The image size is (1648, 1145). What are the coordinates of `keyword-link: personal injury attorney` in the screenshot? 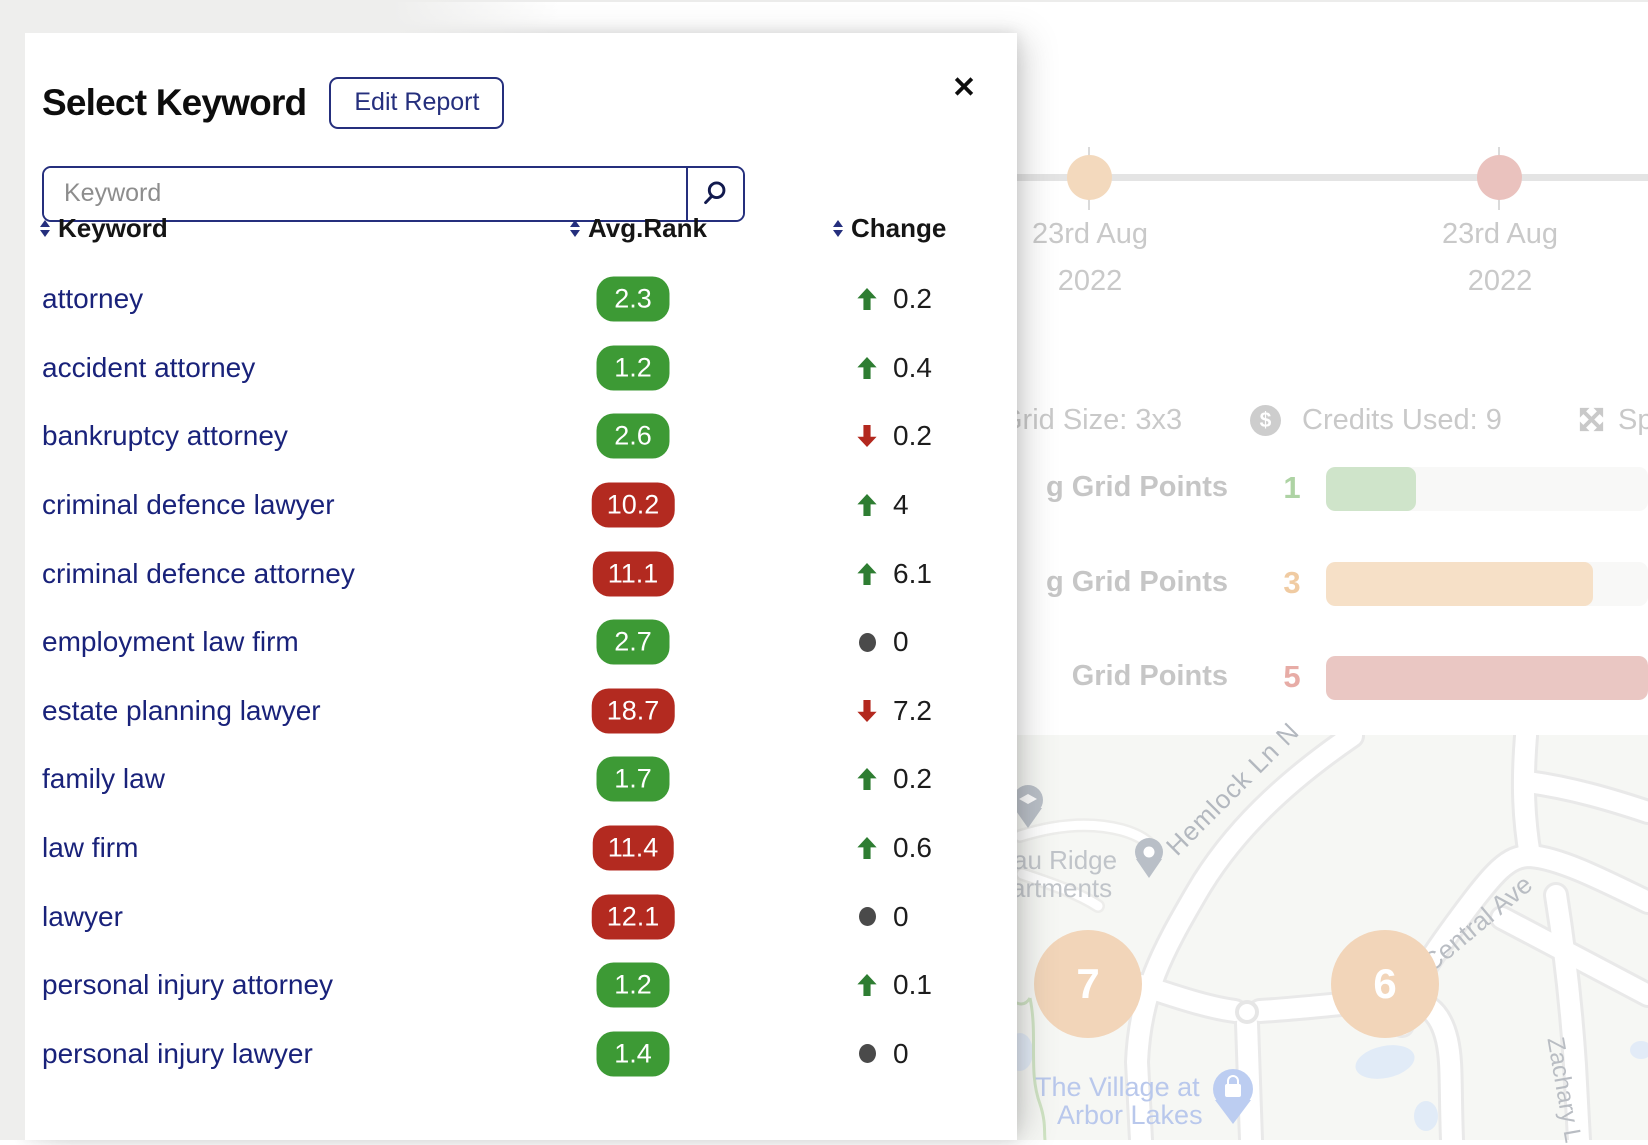 It's located at (188, 985).